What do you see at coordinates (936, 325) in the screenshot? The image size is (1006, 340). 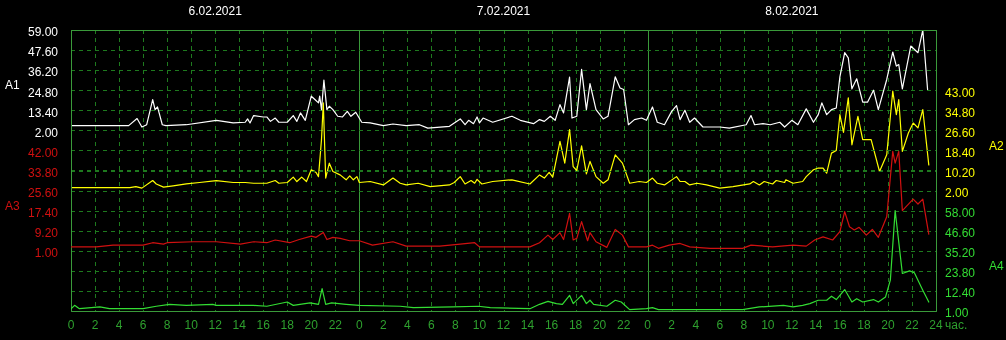 I see `x-tick-label: 24` at bounding box center [936, 325].